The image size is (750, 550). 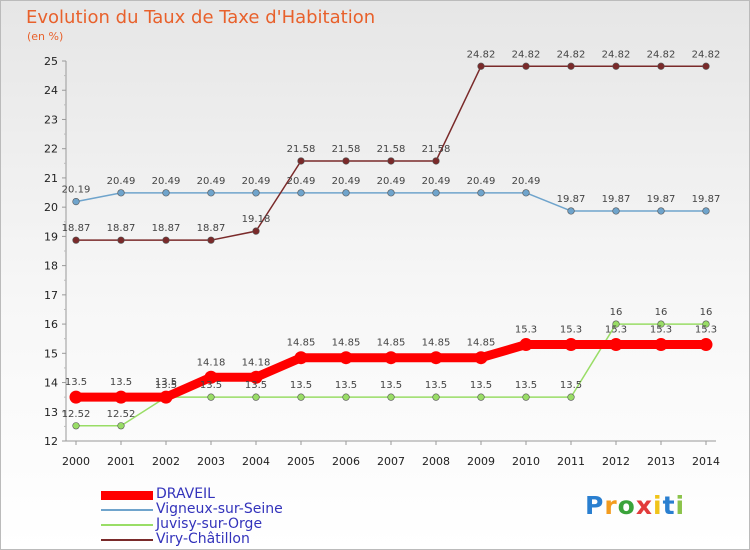 I want to click on x-tick-label: 2008, so click(x=436, y=461).